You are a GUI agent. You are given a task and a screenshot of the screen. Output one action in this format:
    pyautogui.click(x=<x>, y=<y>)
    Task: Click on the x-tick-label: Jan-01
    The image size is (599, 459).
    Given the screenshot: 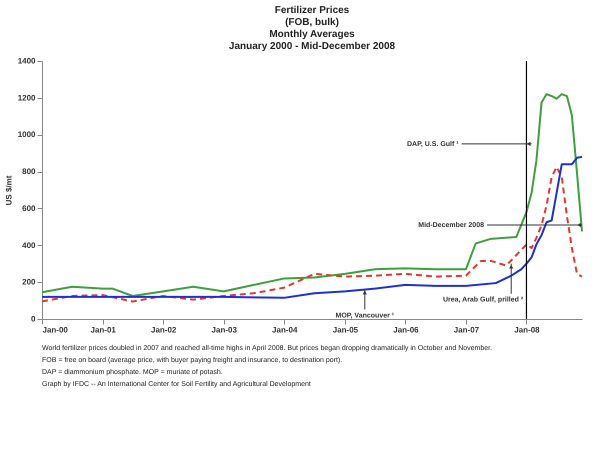 What is the action you would take?
    pyautogui.click(x=103, y=330)
    